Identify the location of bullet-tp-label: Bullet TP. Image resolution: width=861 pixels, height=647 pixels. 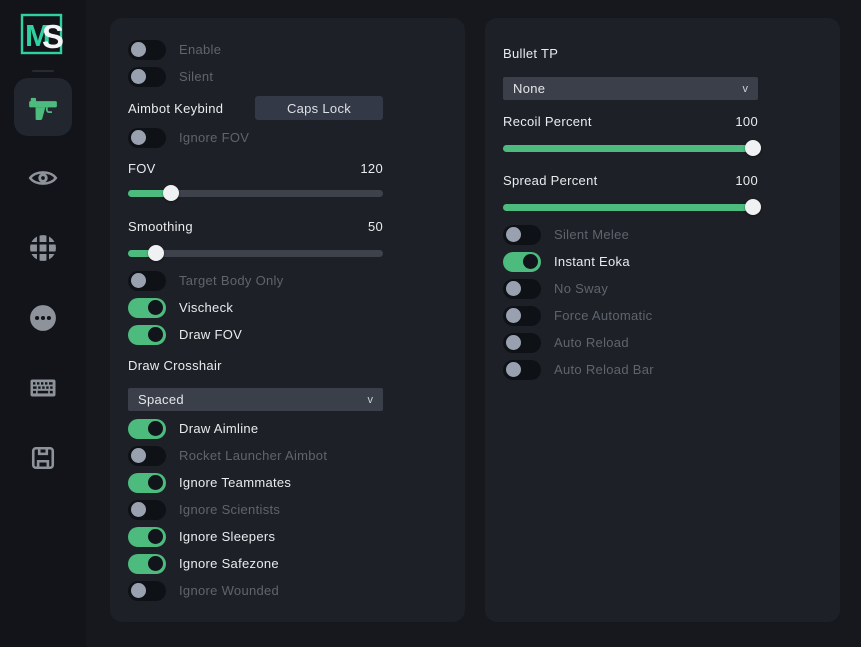
(531, 53).